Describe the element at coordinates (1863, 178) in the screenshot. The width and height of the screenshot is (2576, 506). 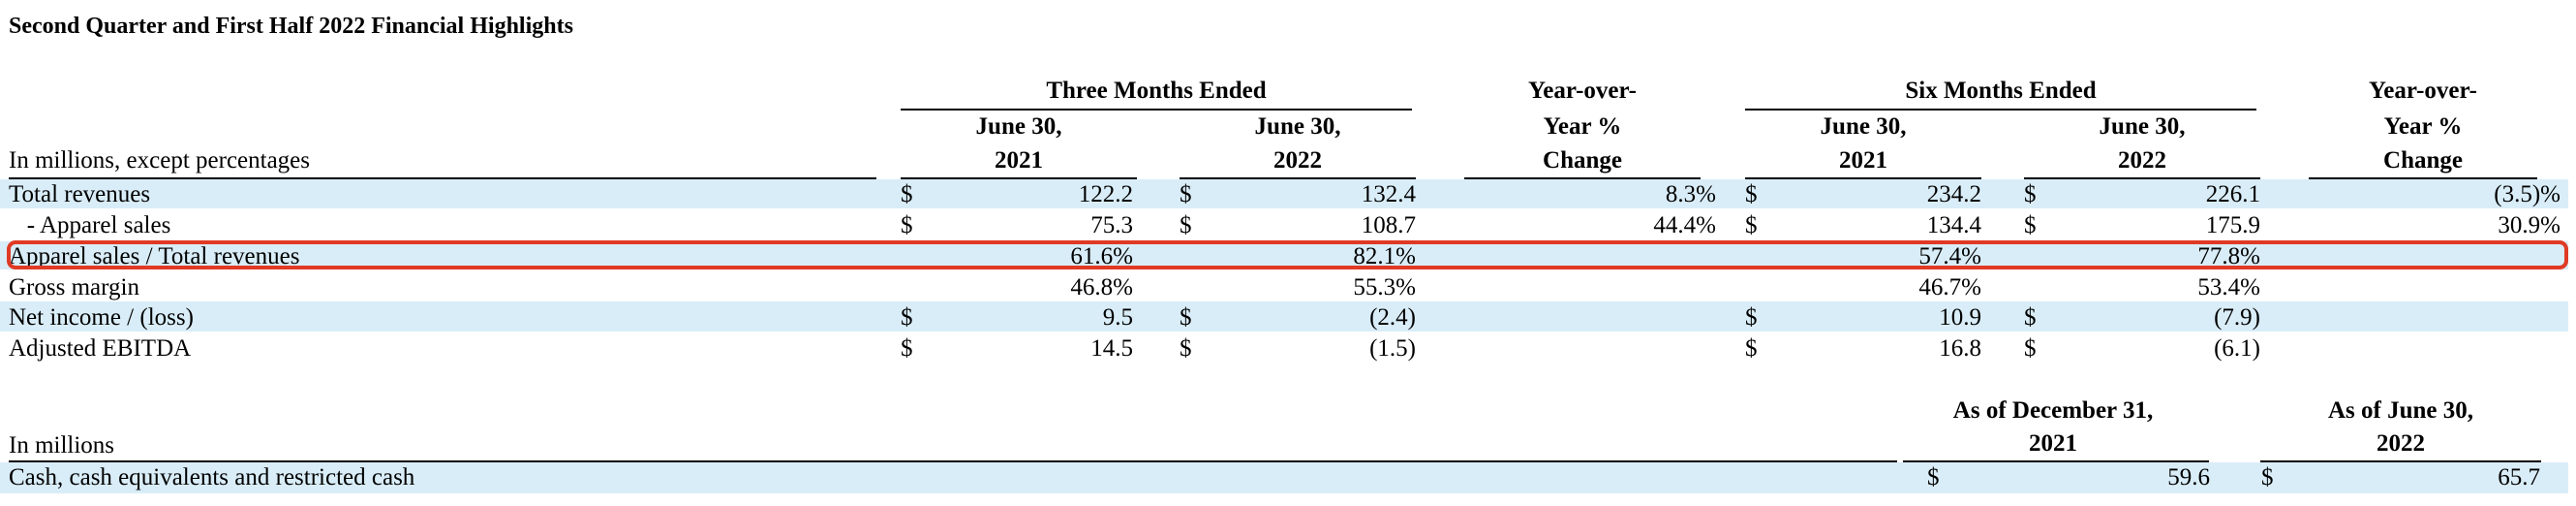
I see `h2021-rule` at that location.